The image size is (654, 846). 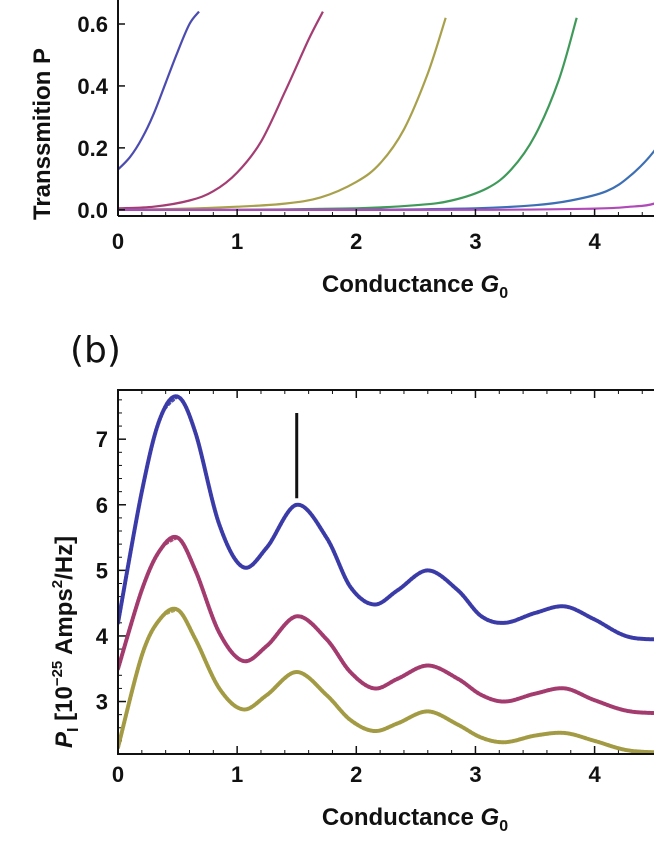 What do you see at coordinates (594, 774) in the screenshot?
I see `panel-b-x-tick-label-4: 4` at bounding box center [594, 774].